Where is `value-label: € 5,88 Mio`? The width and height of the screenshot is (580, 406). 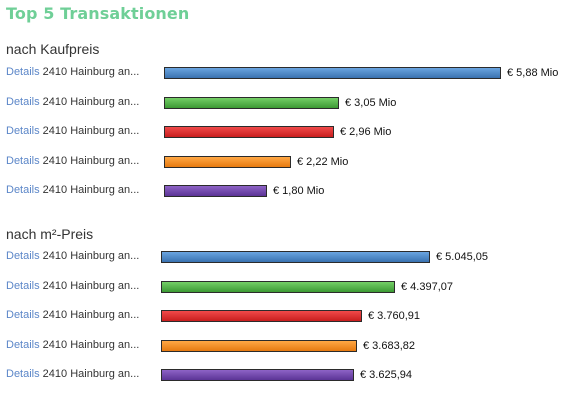 value-label: € 5,88 Mio is located at coordinates (533, 73).